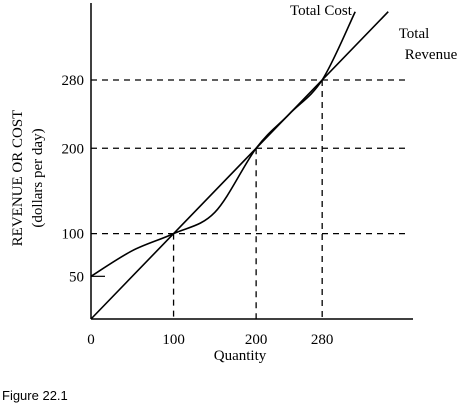 The width and height of the screenshot is (463, 407). Describe the element at coordinates (322, 340) in the screenshot. I see `x-tick-label-280: 280` at that location.